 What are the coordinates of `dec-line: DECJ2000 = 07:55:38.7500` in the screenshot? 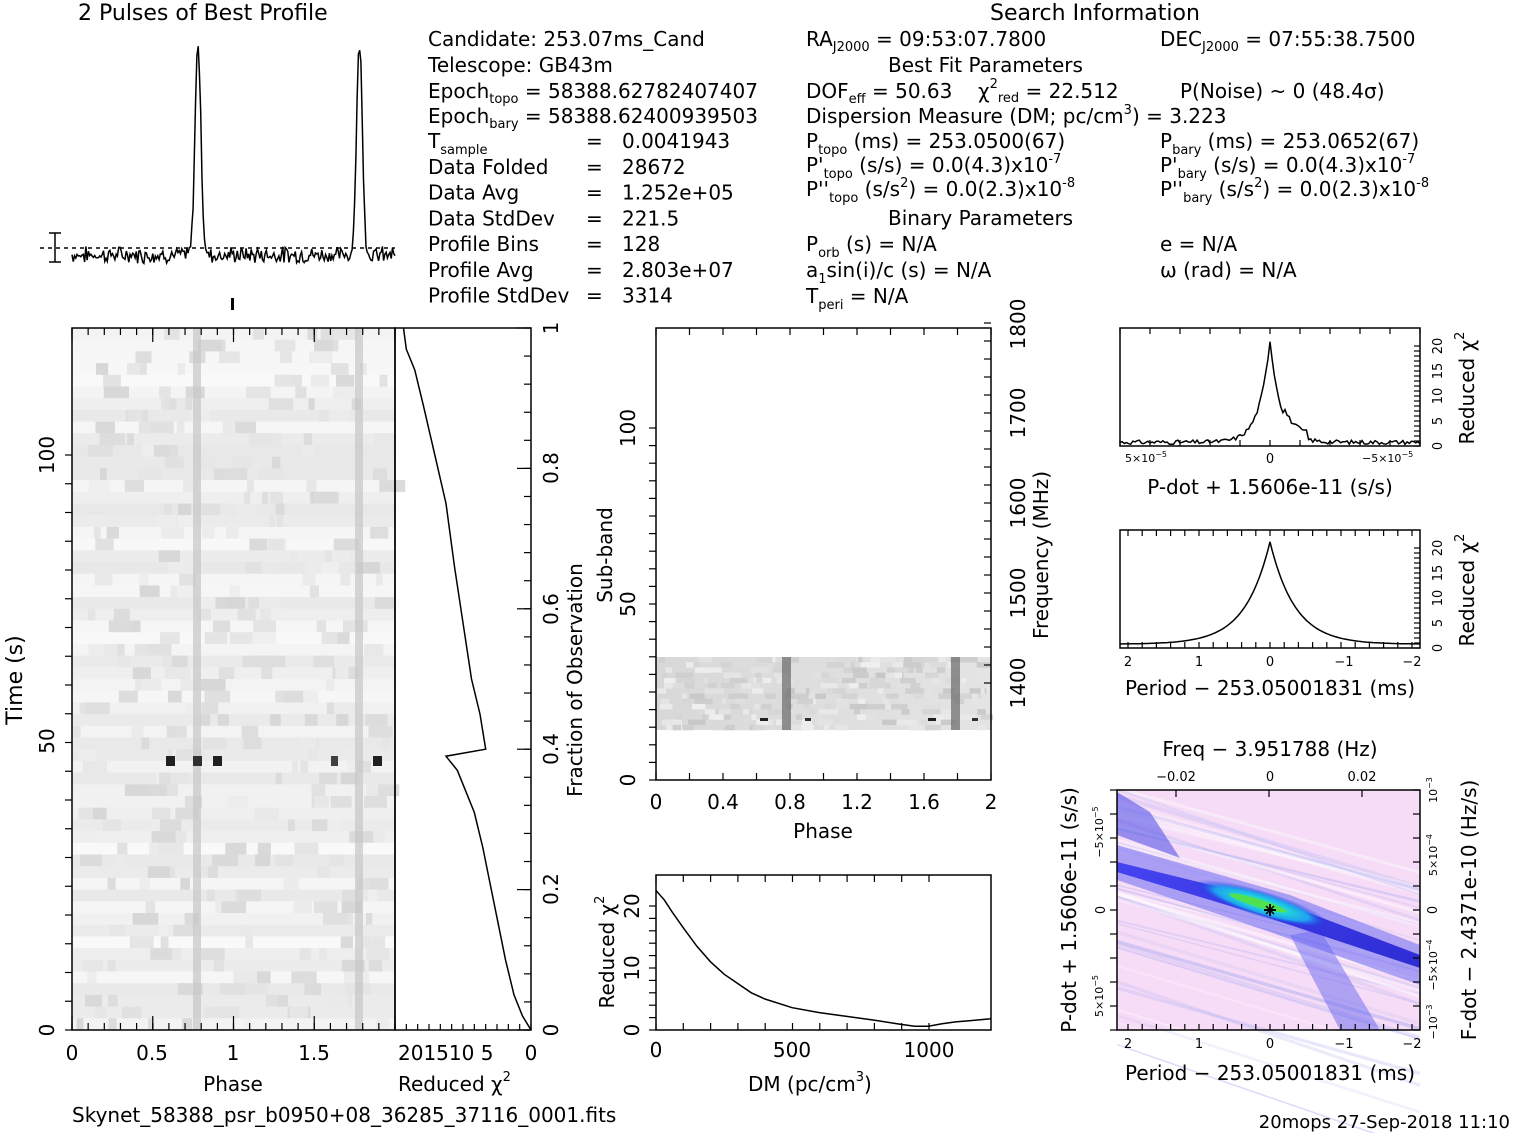 It's located at (1288, 41).